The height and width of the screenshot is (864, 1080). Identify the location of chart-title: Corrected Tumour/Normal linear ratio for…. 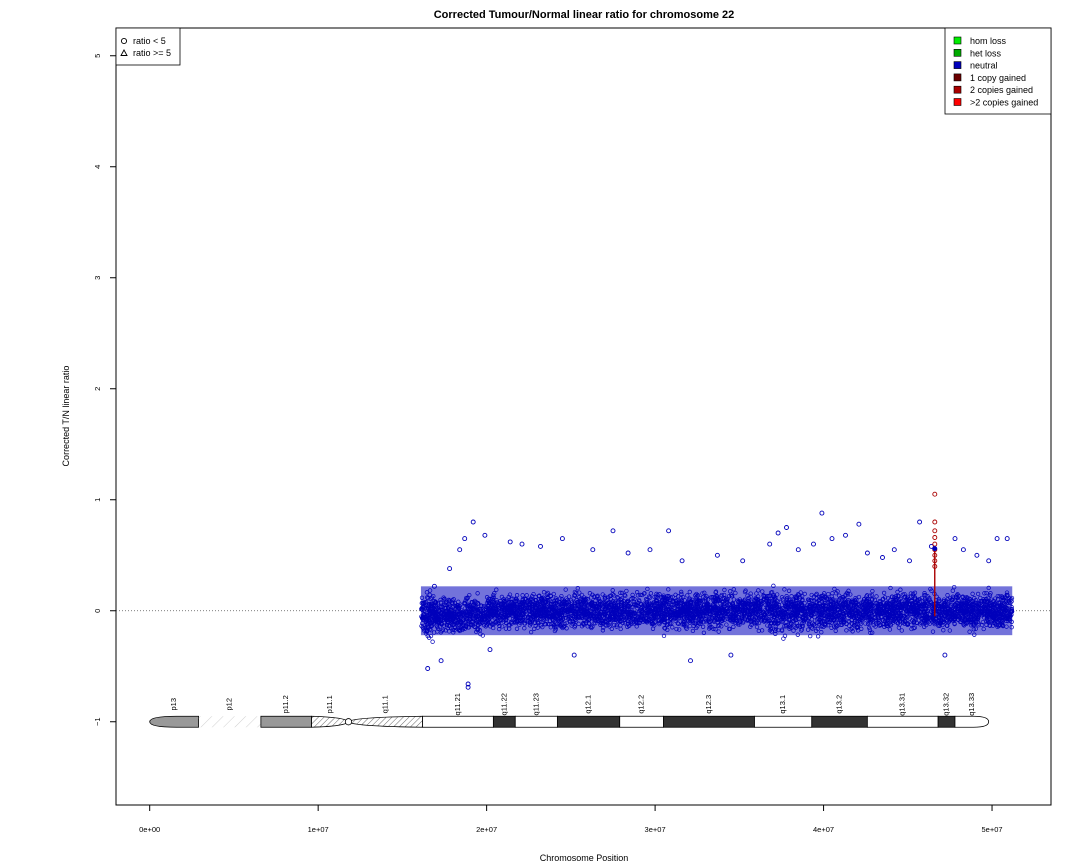
(584, 15).